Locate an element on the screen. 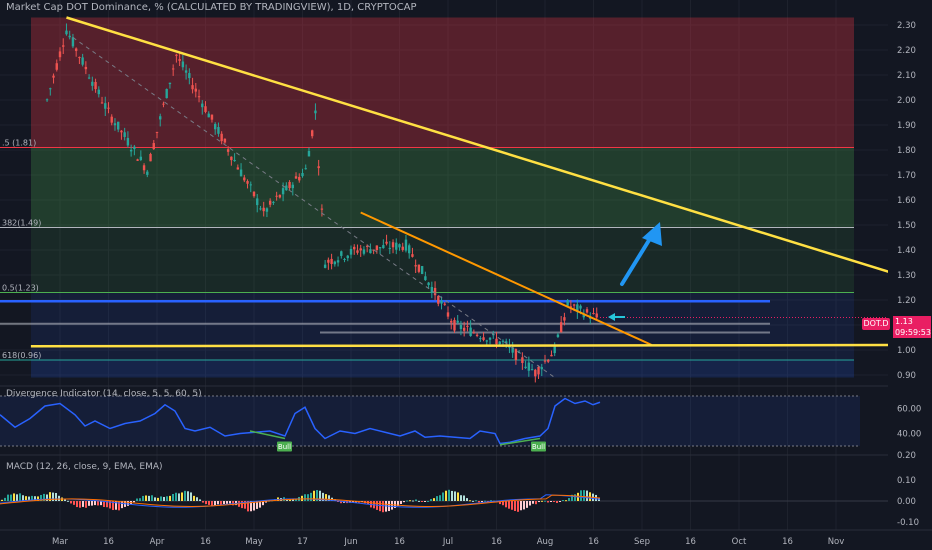  up-arrow-head is located at coordinates (652, 234).